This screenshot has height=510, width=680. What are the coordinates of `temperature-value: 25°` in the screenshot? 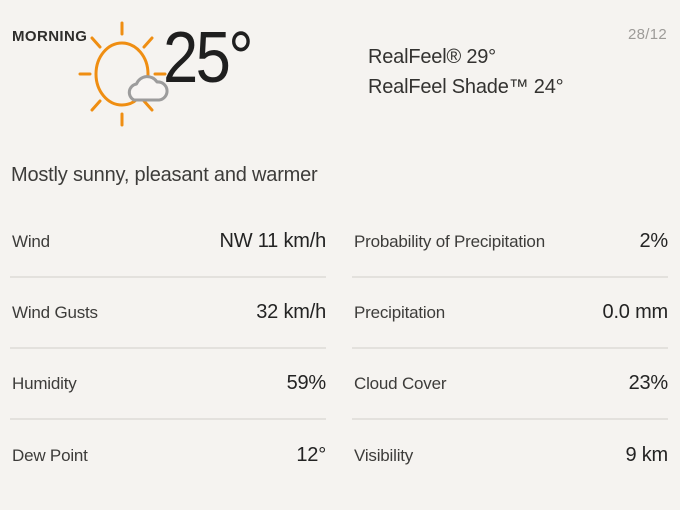 It's located at (208, 58).